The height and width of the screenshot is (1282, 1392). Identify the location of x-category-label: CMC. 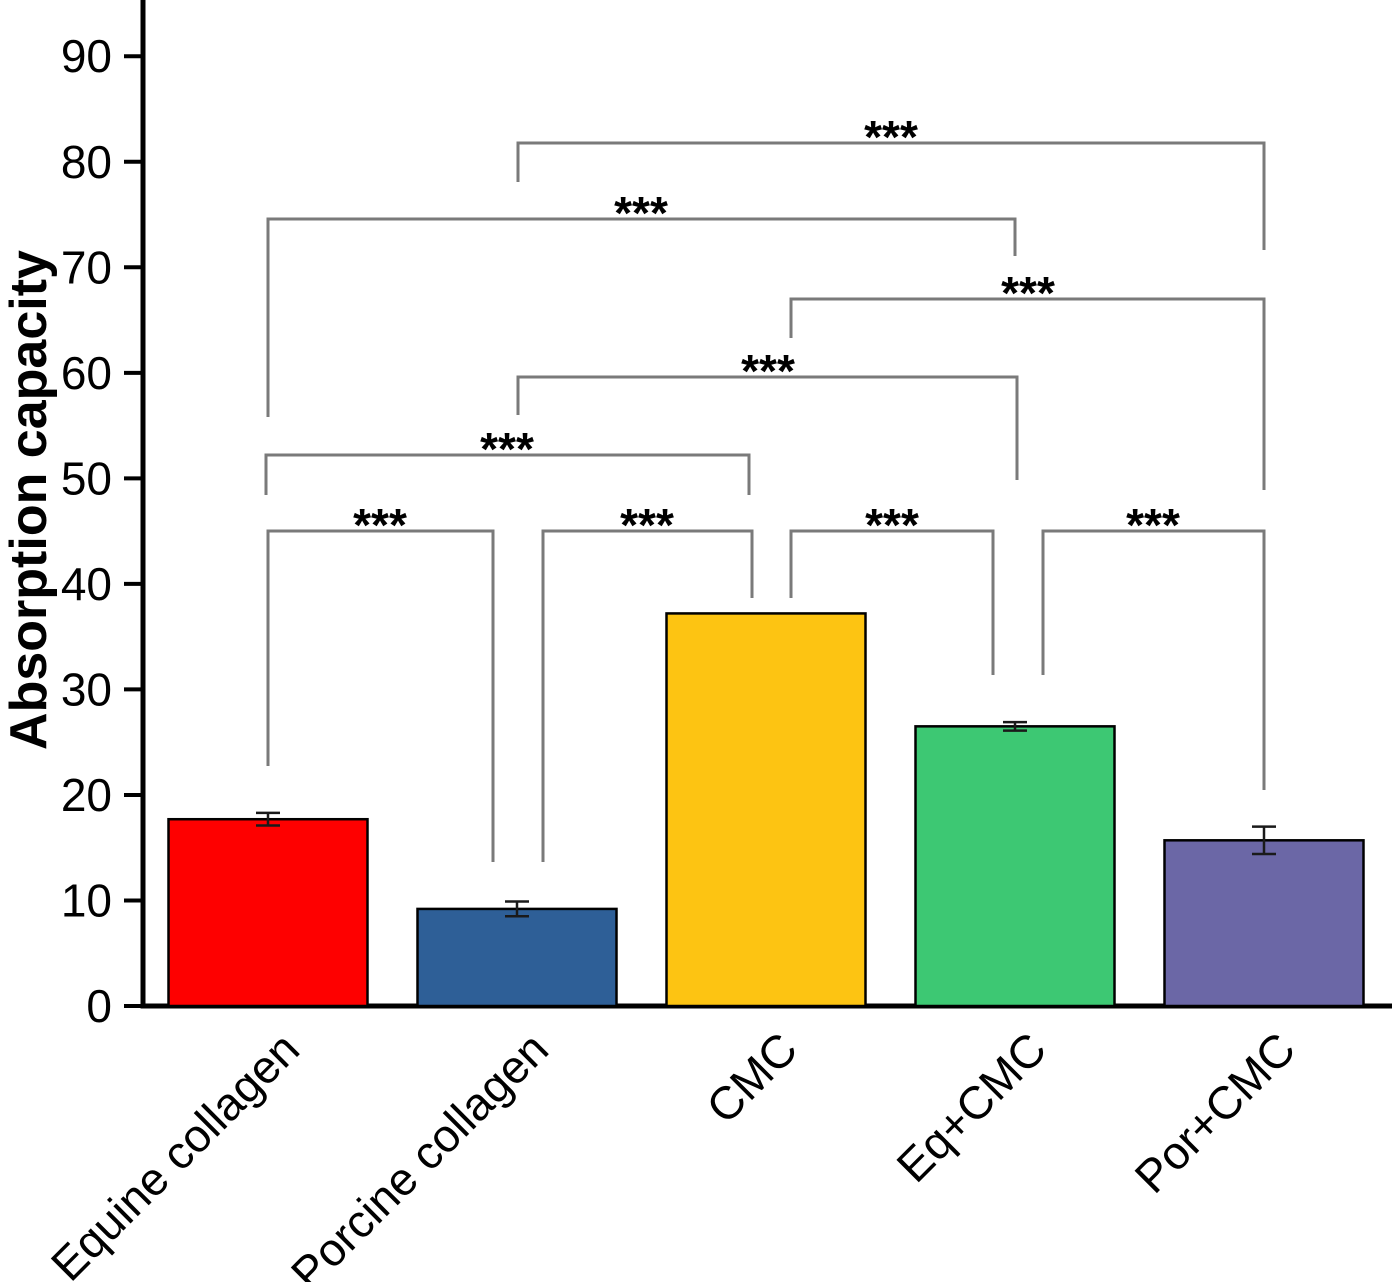
(751, 1077).